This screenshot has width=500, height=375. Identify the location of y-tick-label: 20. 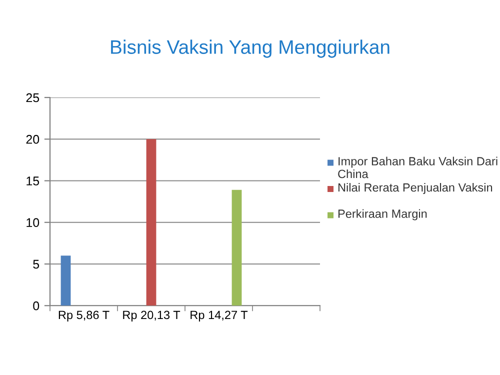
(33, 139).